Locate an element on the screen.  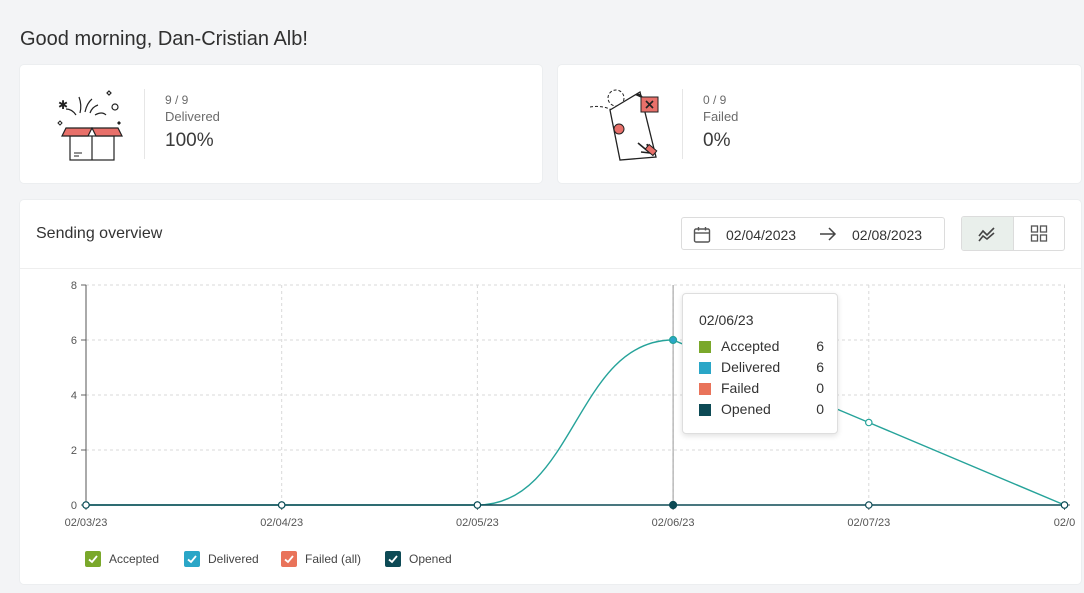
y-tick-label: 6 is located at coordinates (74, 341).